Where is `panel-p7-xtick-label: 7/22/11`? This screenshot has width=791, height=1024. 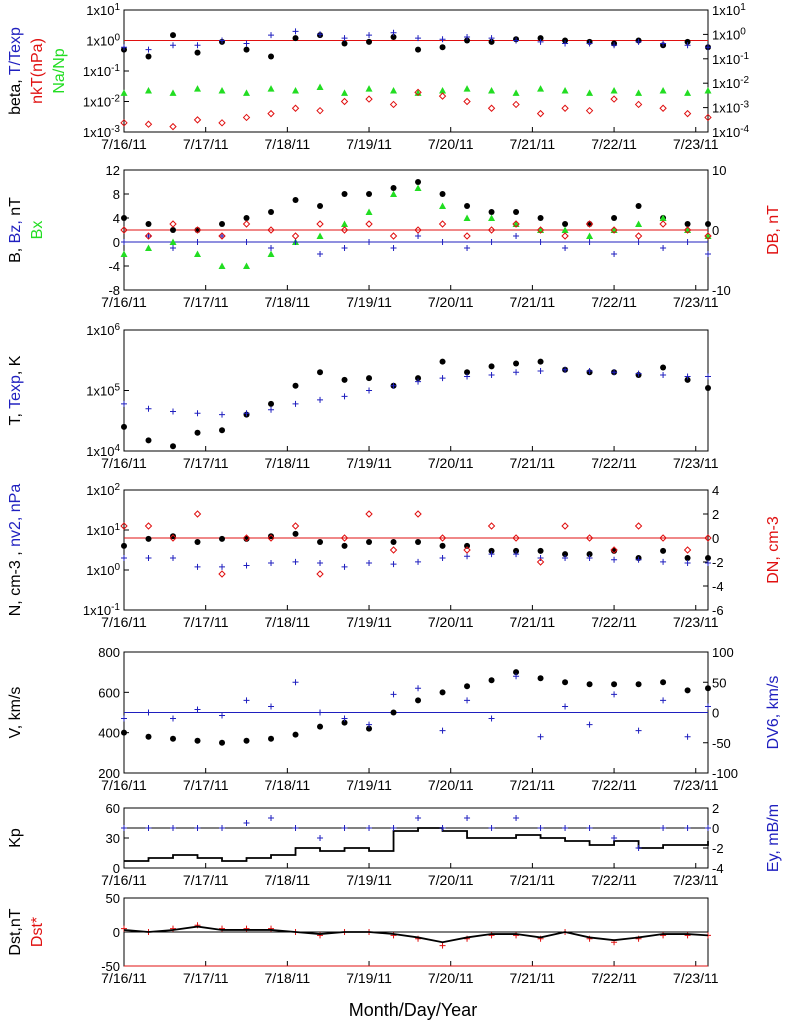
panel-p7-xtick-label: 7/22/11 is located at coordinates (614, 978).